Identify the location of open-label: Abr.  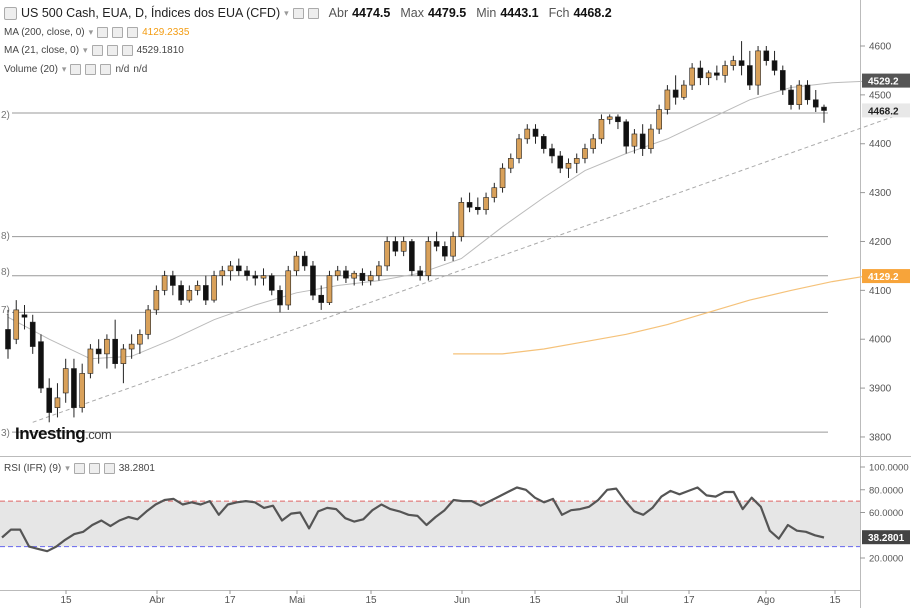
(338, 13).